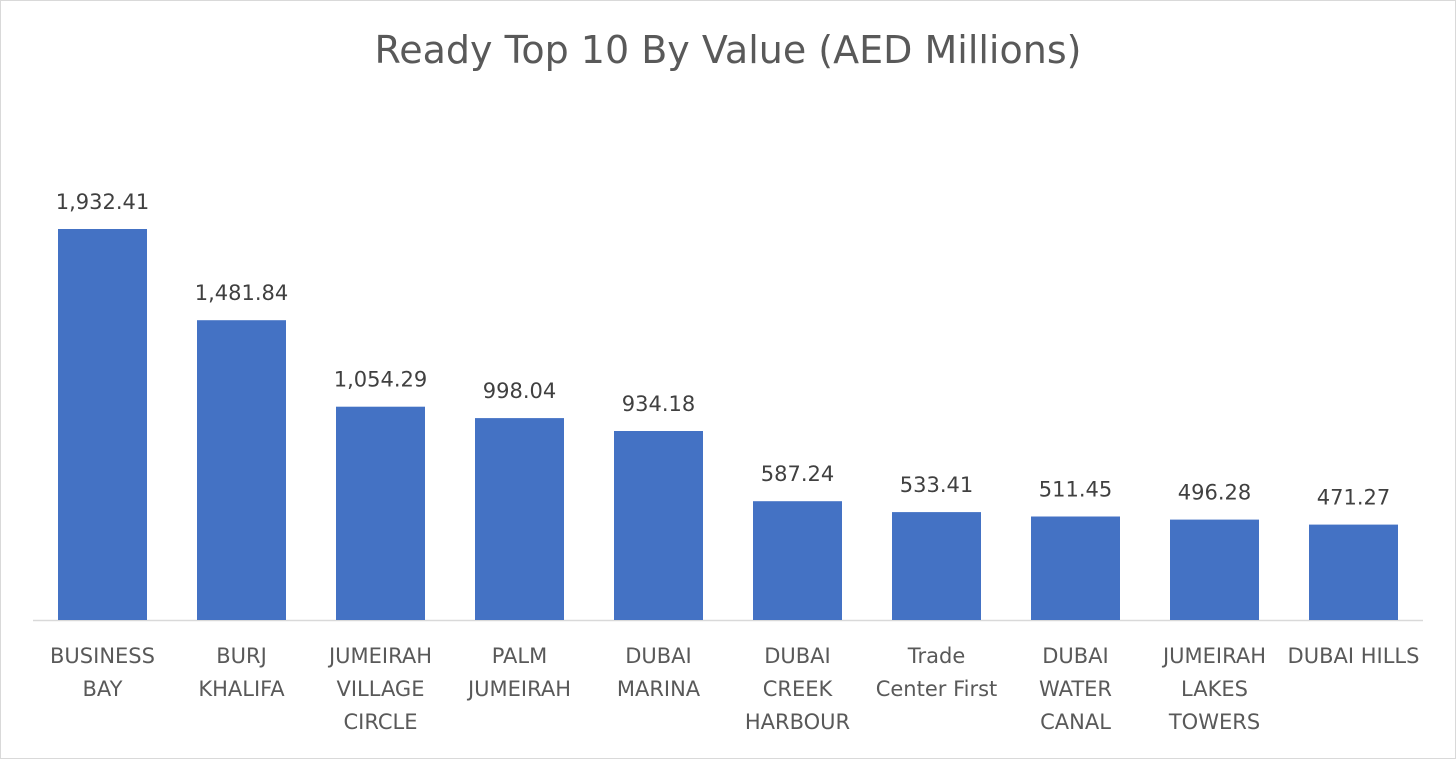 Image resolution: width=1456 pixels, height=759 pixels. I want to click on category-label-line: VILLAGE, so click(381, 689).